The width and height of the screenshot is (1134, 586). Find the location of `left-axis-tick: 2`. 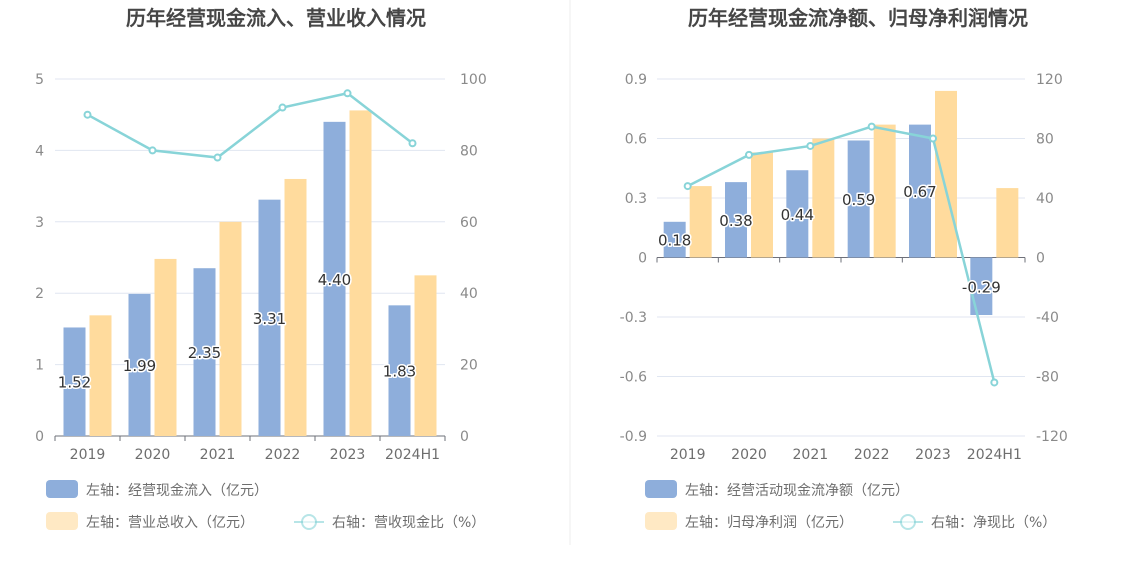

left-axis-tick: 2 is located at coordinates (39, 294).